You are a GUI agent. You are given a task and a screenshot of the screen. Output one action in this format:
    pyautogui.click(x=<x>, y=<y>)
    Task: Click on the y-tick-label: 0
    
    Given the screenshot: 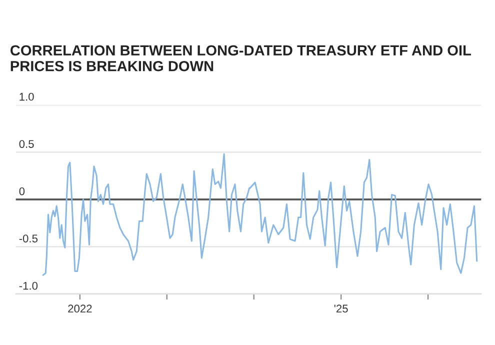 What is the action you would take?
    pyautogui.click(x=22, y=191)
    